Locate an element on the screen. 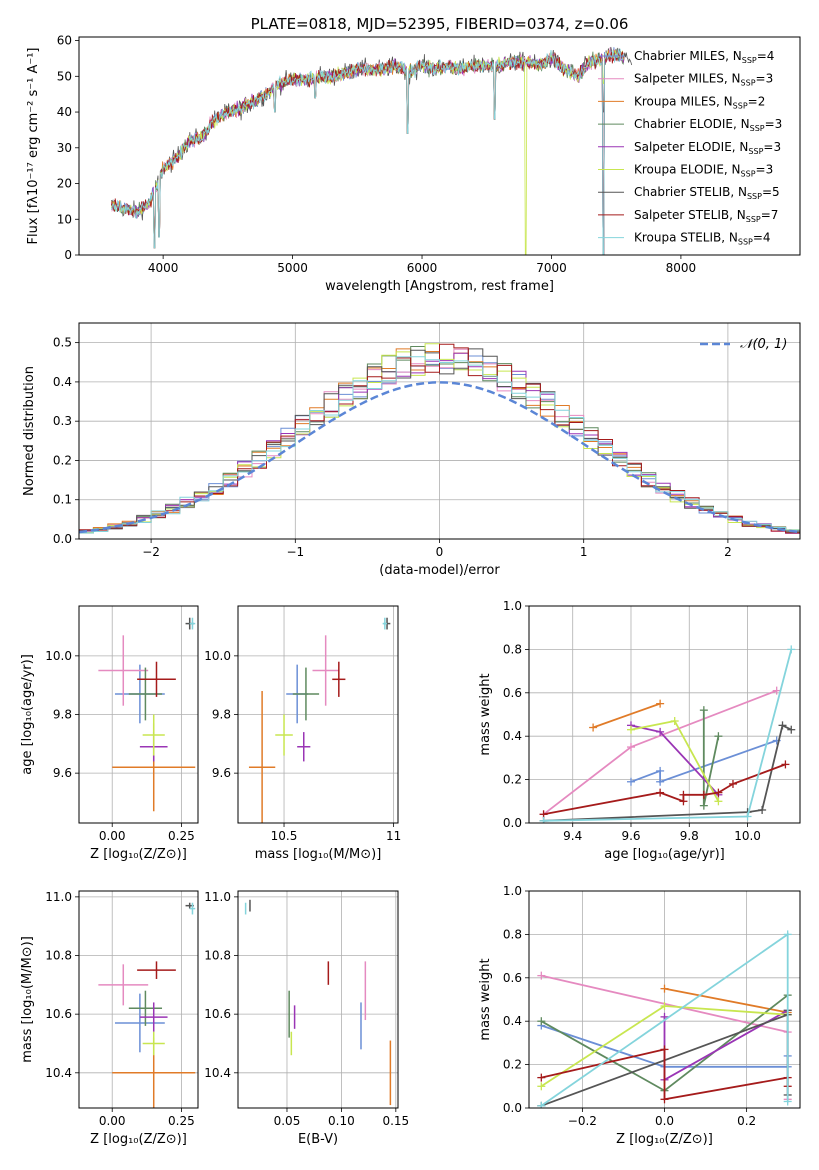 The width and height of the screenshot is (819, 1170). x-tick-label: 0.0 is located at coordinates (664, 1121).